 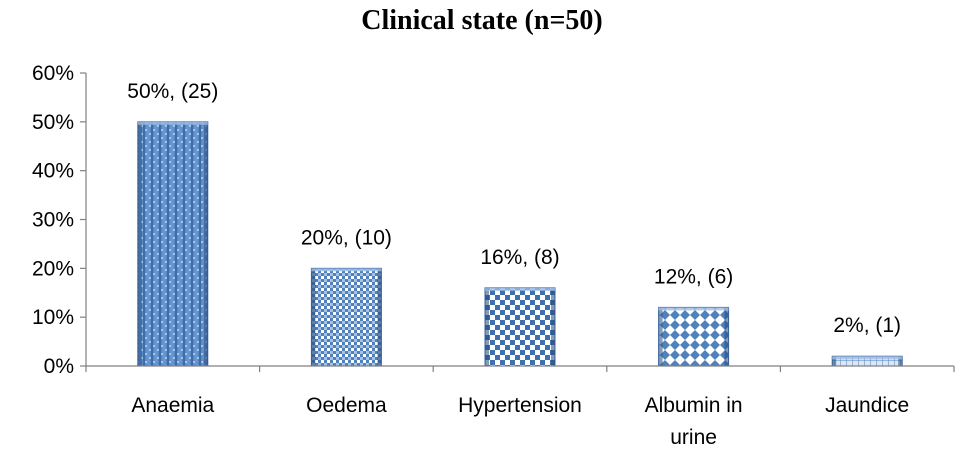 I want to click on data-label: 12%, (6), so click(x=693, y=276).